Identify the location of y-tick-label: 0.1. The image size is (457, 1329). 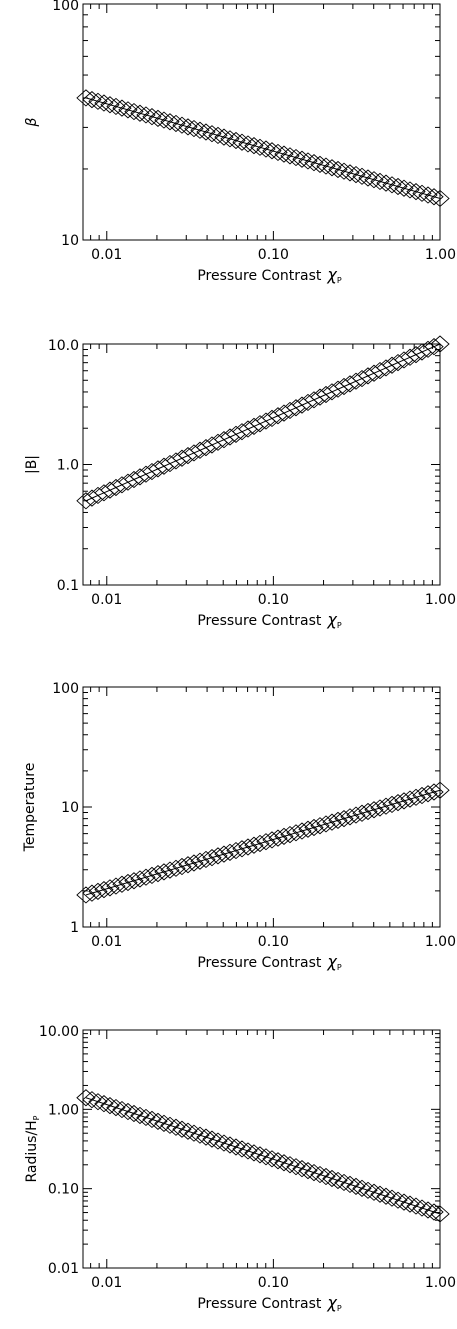
(68, 586).